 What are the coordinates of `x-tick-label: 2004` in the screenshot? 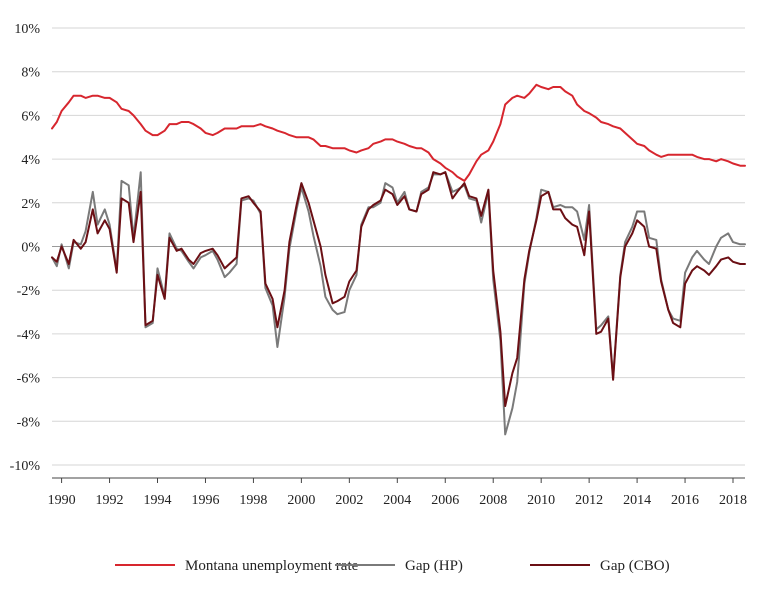 It's located at (397, 500).